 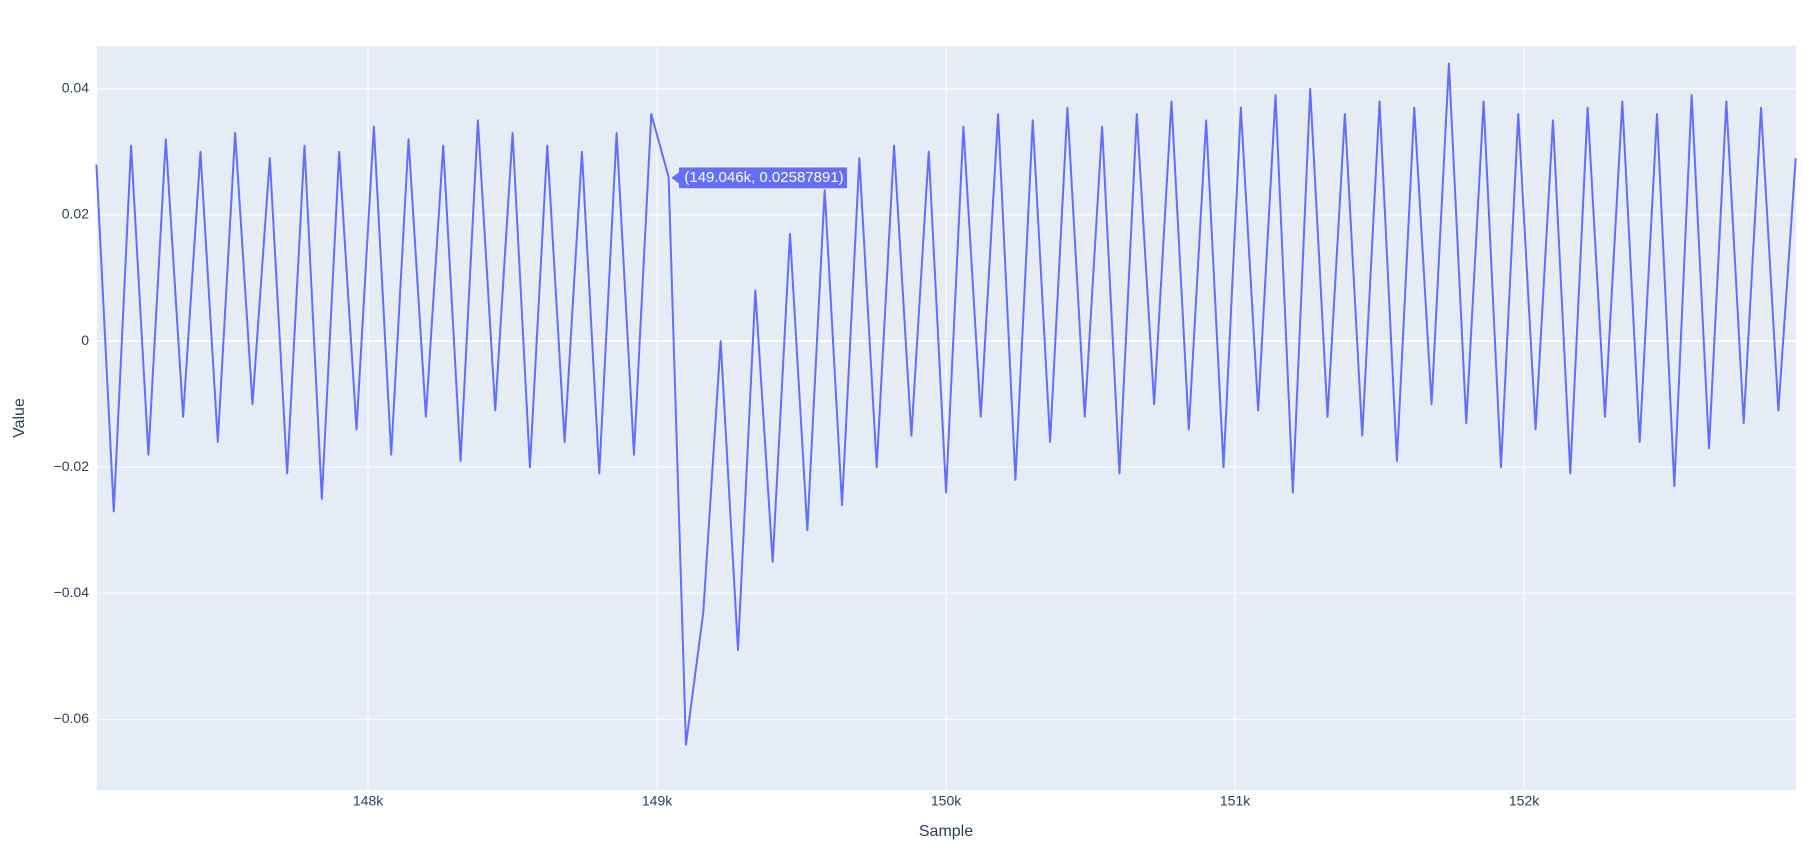 What do you see at coordinates (75, 88) in the screenshot?
I see `y-tick-label: 0.04` at bounding box center [75, 88].